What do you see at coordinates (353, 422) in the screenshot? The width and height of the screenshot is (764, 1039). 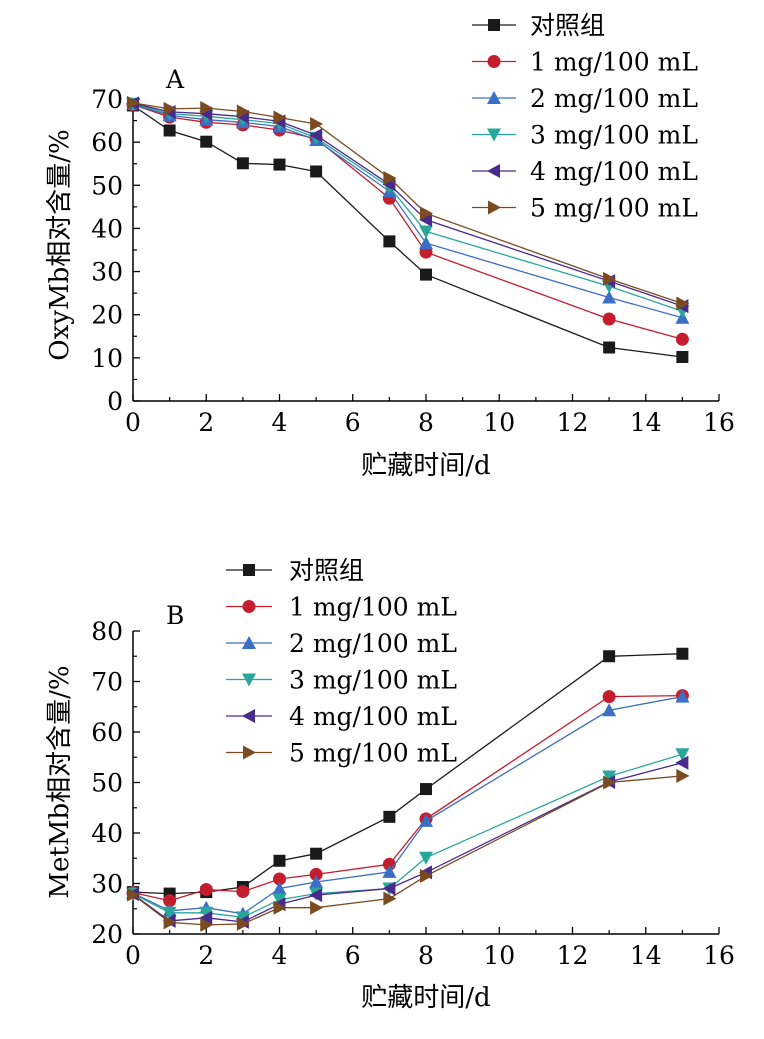 I see `x-tick-label-a: 6` at bounding box center [353, 422].